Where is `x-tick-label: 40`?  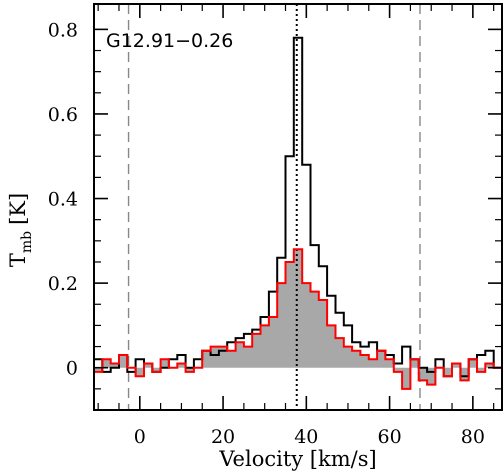 x-tick-label: 40 is located at coordinates (306, 437).